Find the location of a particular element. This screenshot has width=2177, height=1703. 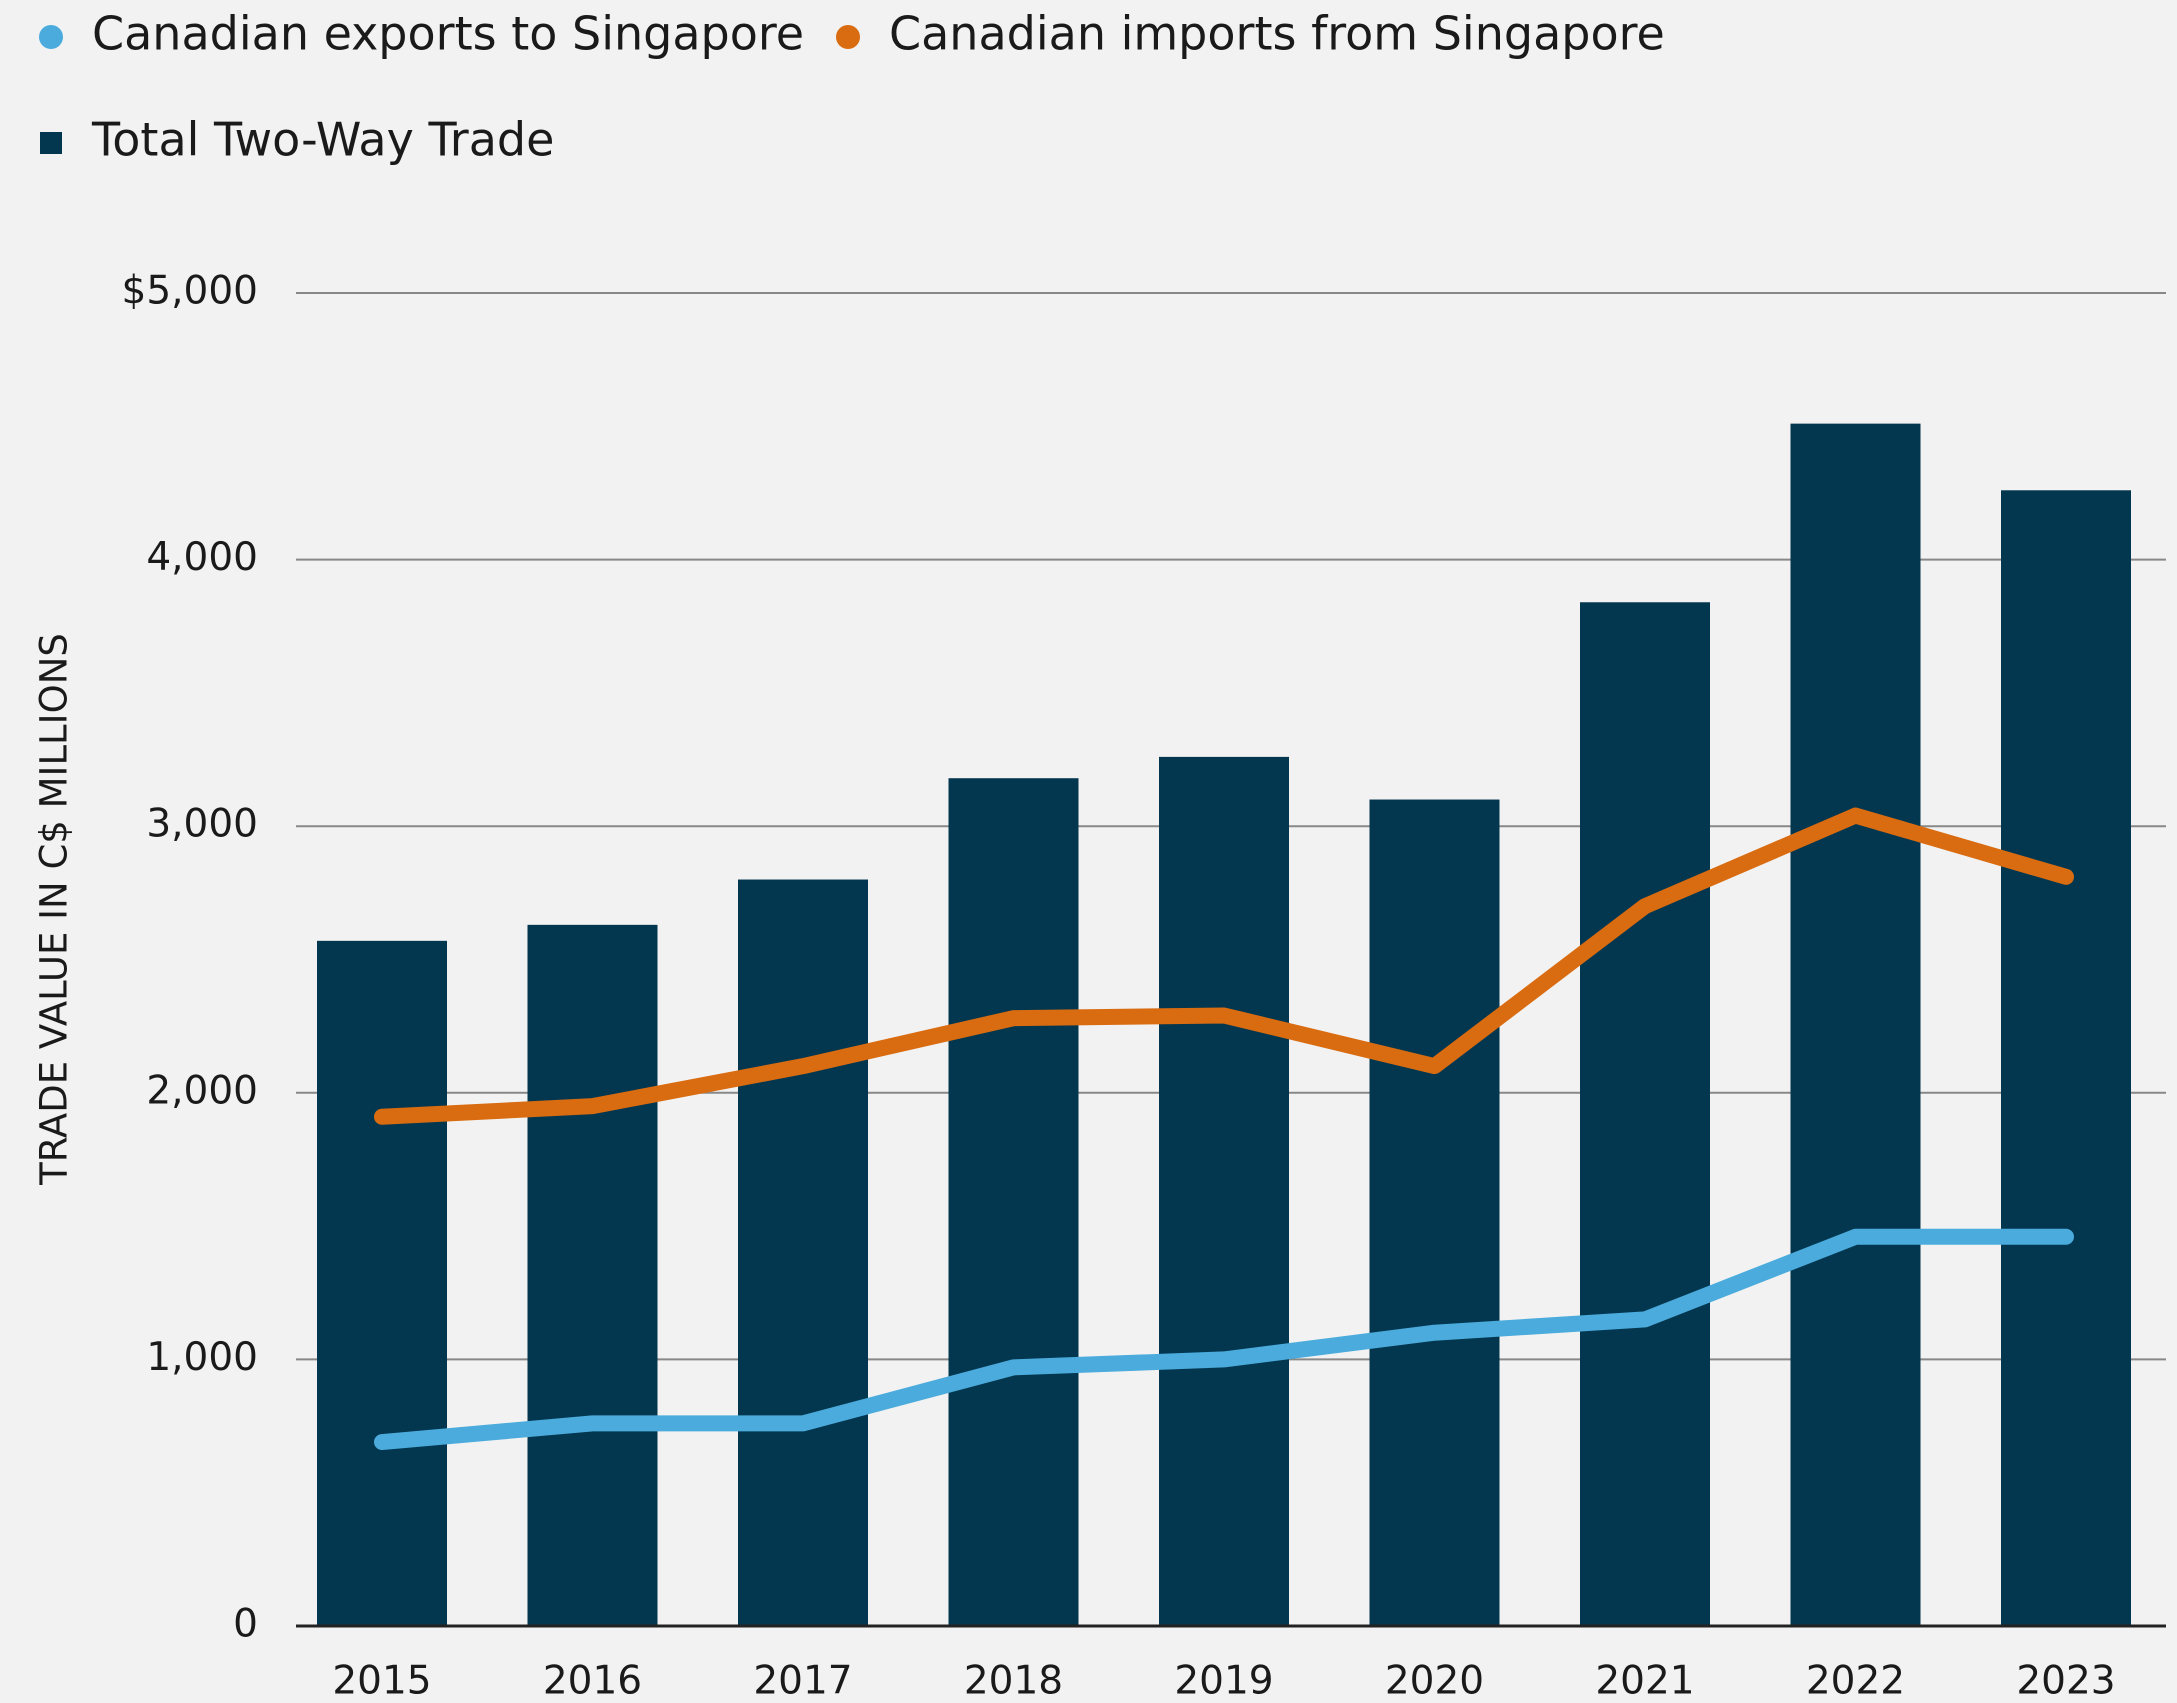

y-tick-label: 0 is located at coordinates (245, 1624).